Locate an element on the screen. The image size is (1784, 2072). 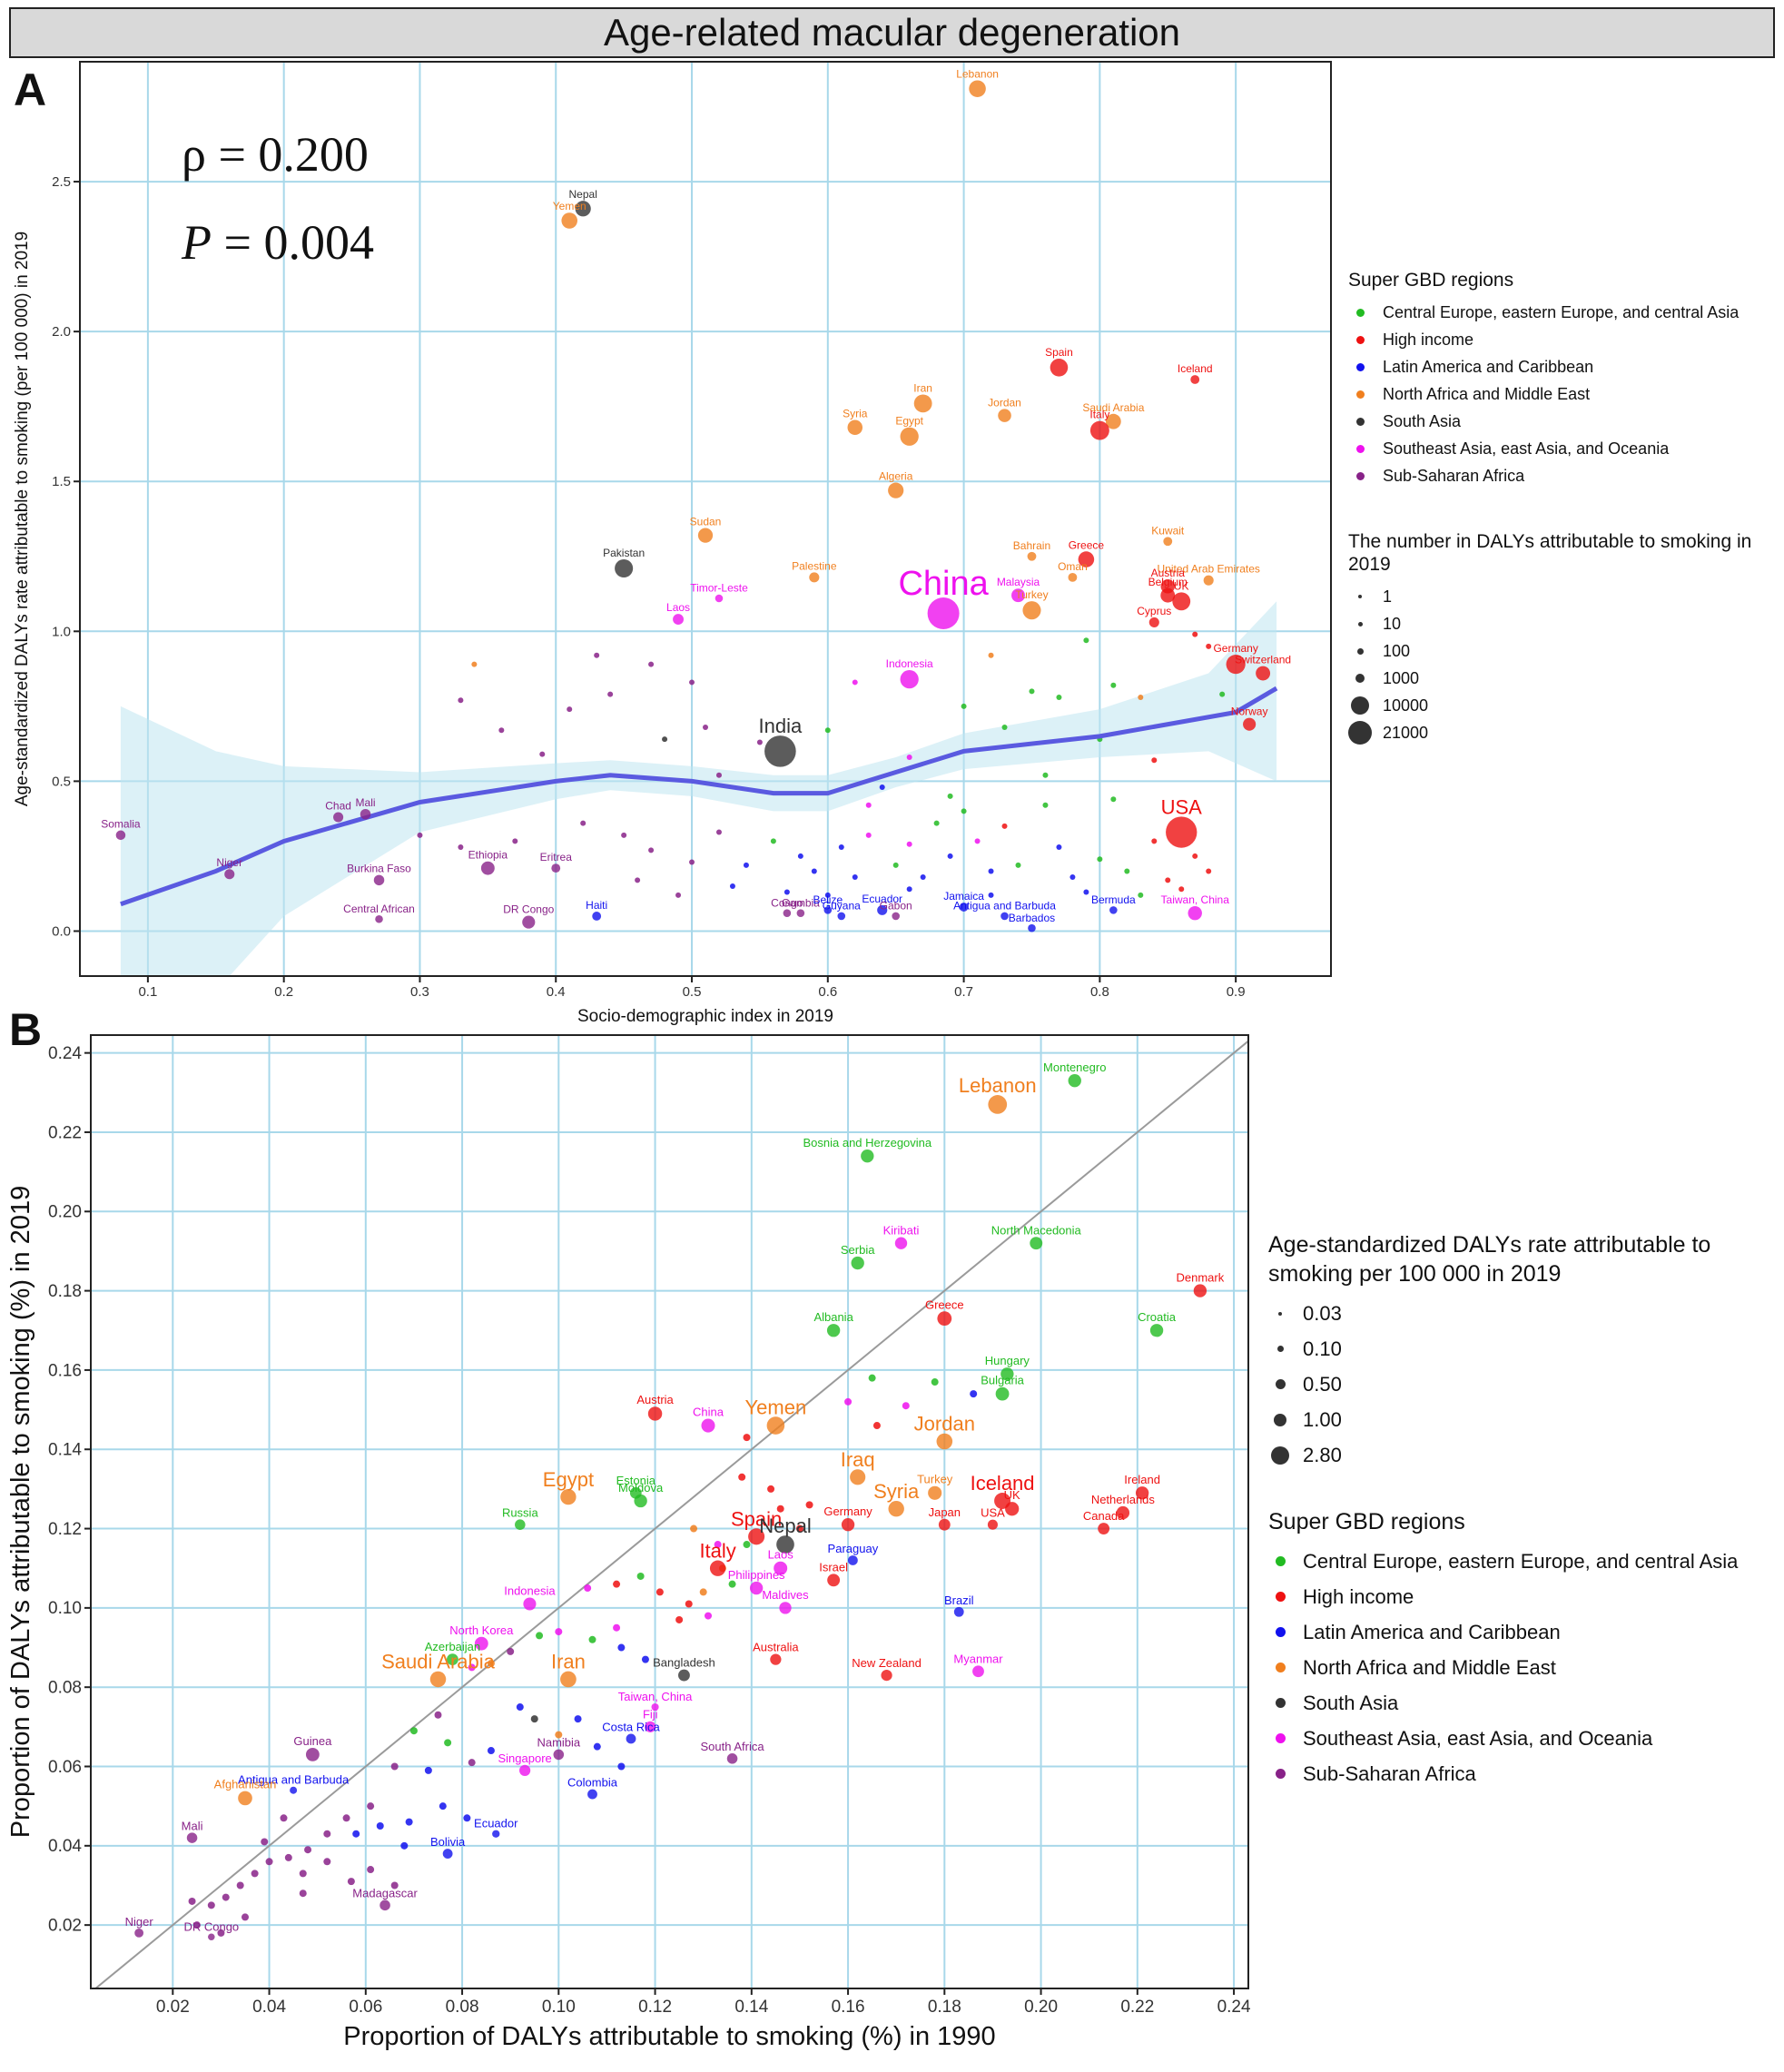
x-tick-label: 0.7 is located at coordinates (964, 992).